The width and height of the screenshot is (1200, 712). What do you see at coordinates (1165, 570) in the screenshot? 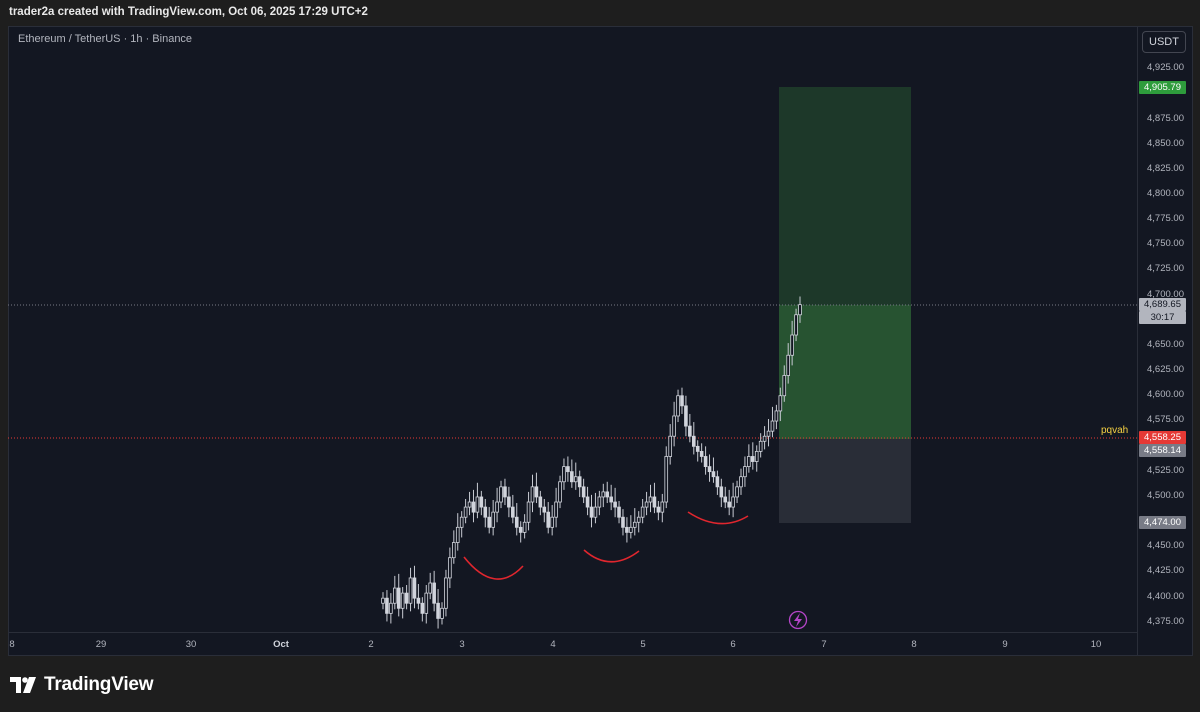
I see `price-tick: 4,425.00` at bounding box center [1165, 570].